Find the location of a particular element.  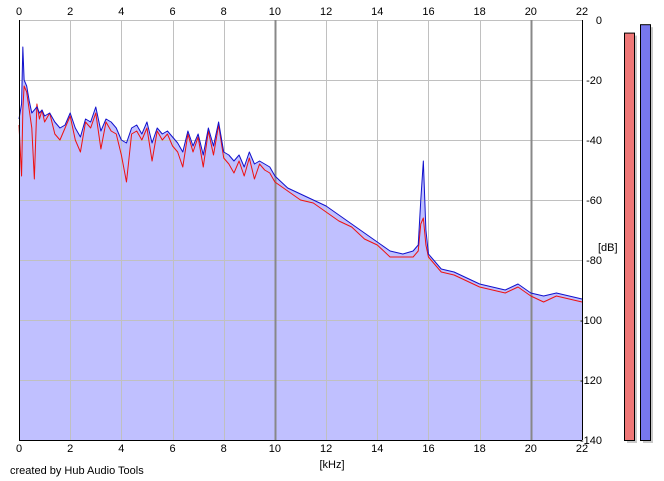

y-tick-label: -120 is located at coordinates (591, 381).